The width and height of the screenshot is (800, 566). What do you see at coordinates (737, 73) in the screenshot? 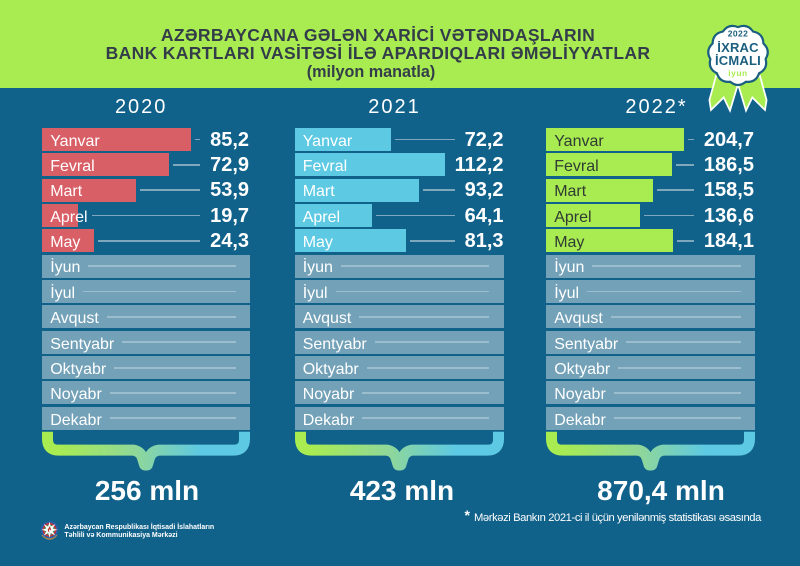
I see `svg-text: iyun` at bounding box center [737, 73].